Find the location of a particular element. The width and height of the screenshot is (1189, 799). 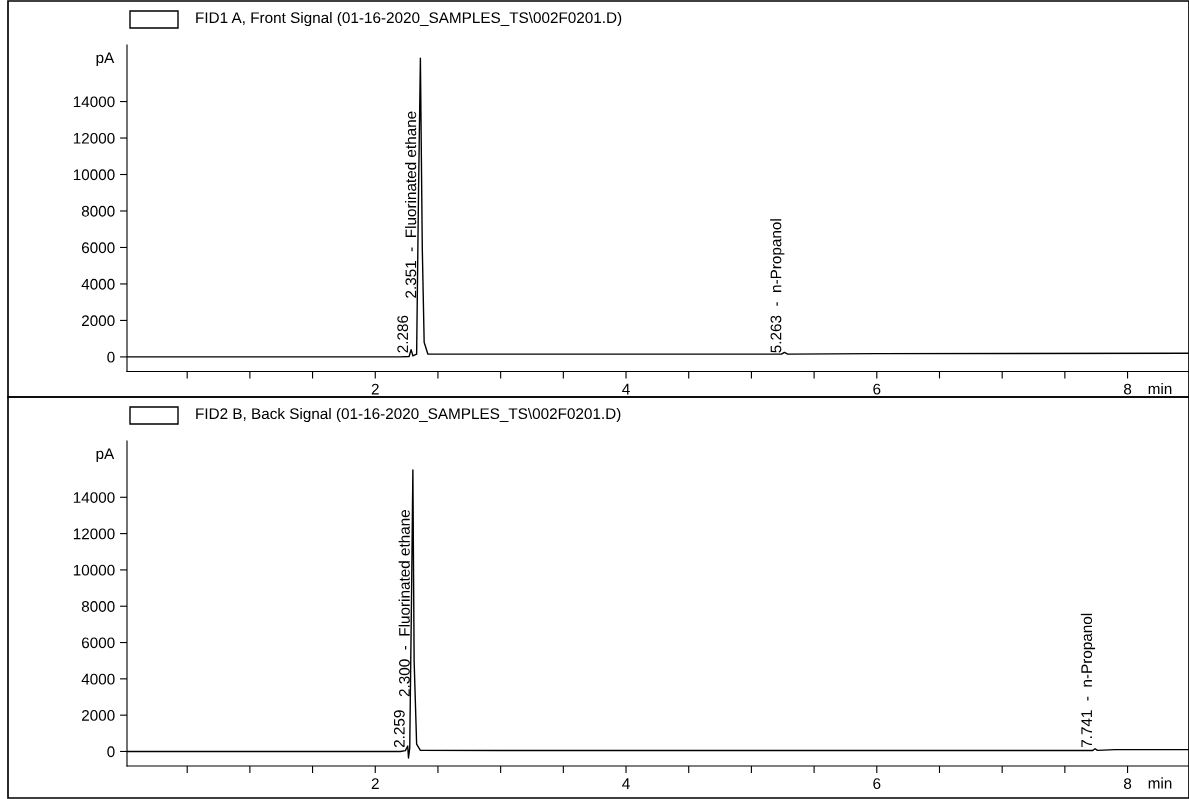

annotation: 2.300 - Fluorinated ethane is located at coordinates (404, 603).